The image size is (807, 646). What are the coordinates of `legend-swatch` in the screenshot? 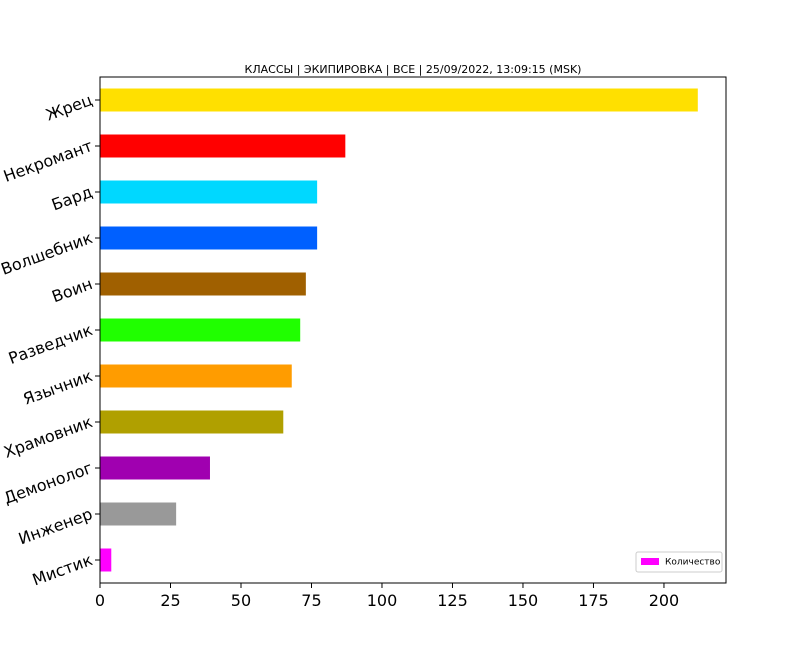 It's located at (650, 561).